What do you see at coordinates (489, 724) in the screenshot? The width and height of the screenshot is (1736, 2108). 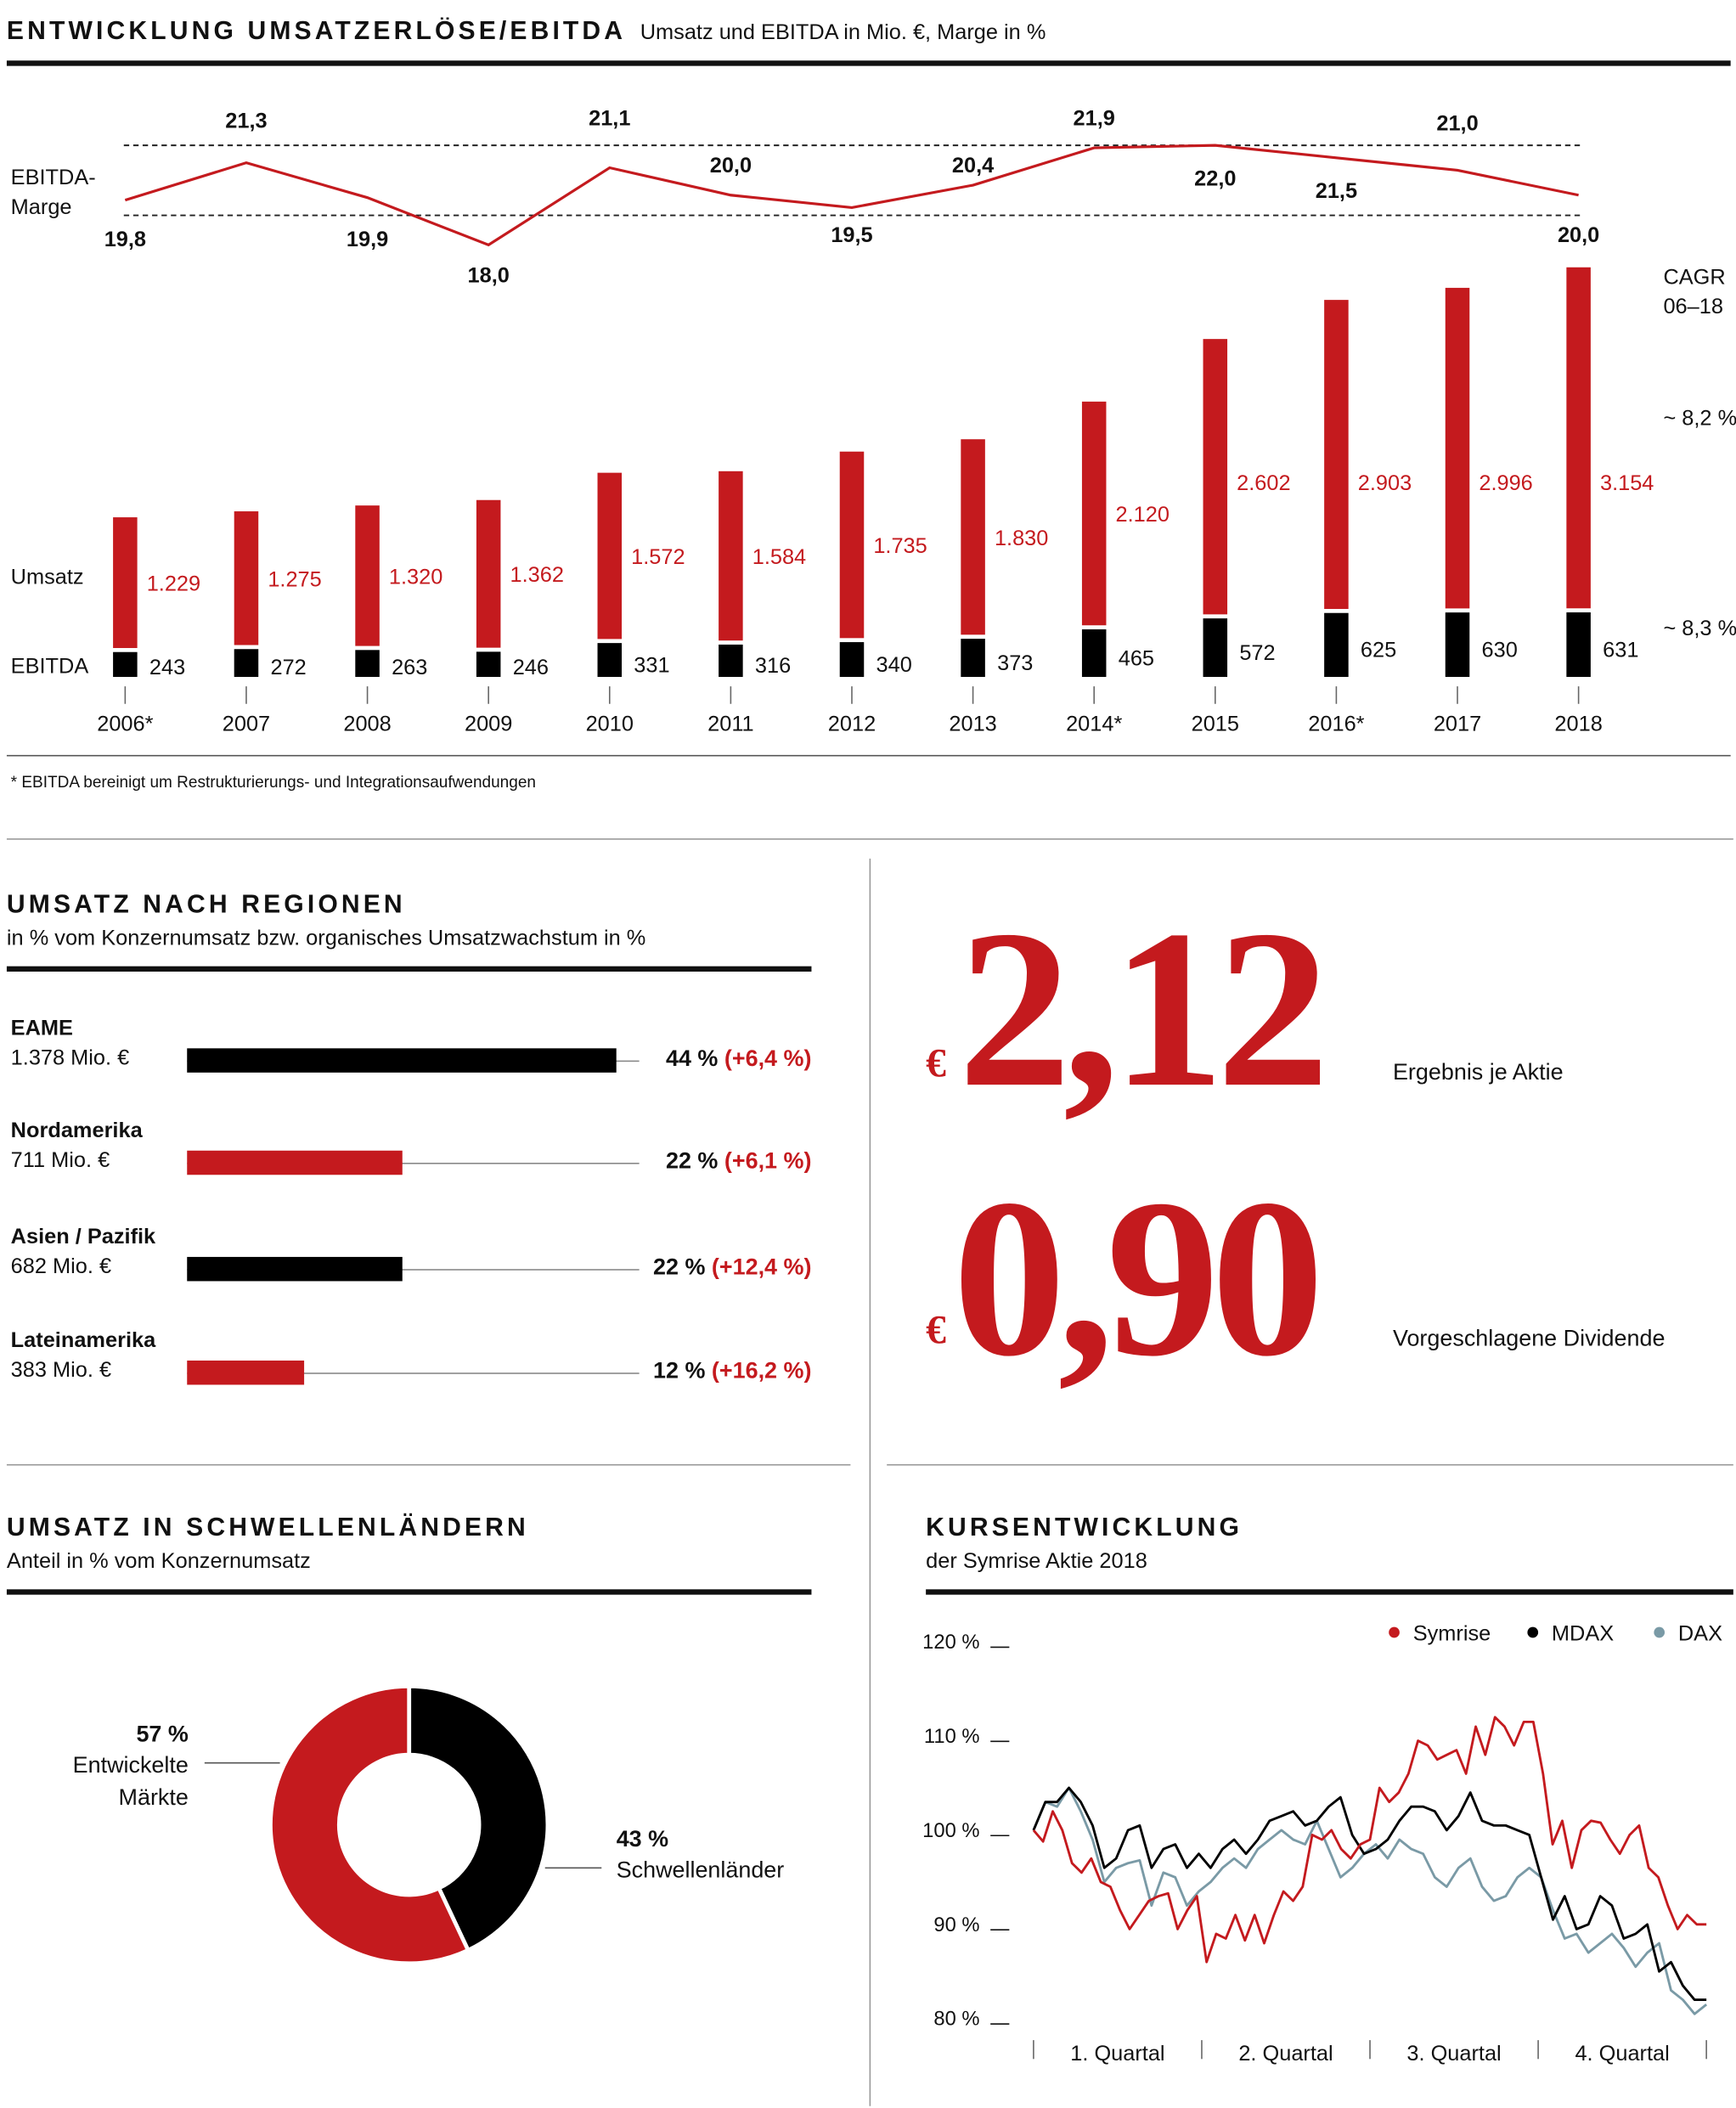 I see `year-label: 2009` at bounding box center [489, 724].